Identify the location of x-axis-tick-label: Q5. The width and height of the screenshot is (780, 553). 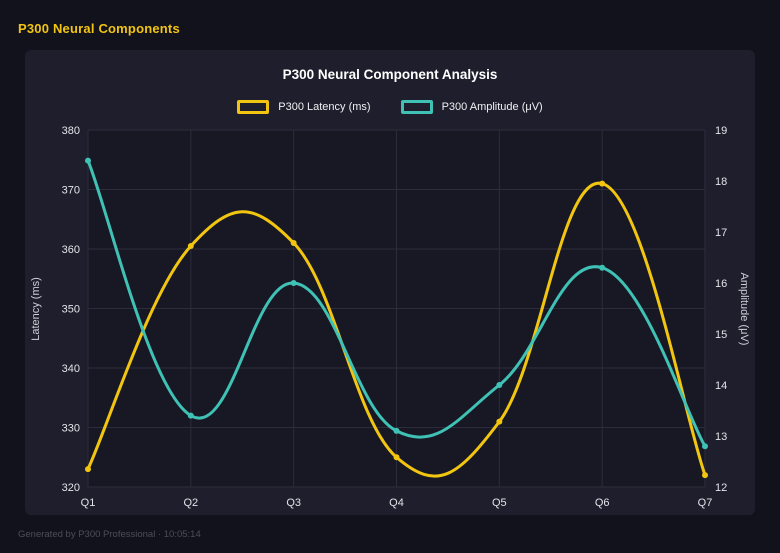
(499, 503).